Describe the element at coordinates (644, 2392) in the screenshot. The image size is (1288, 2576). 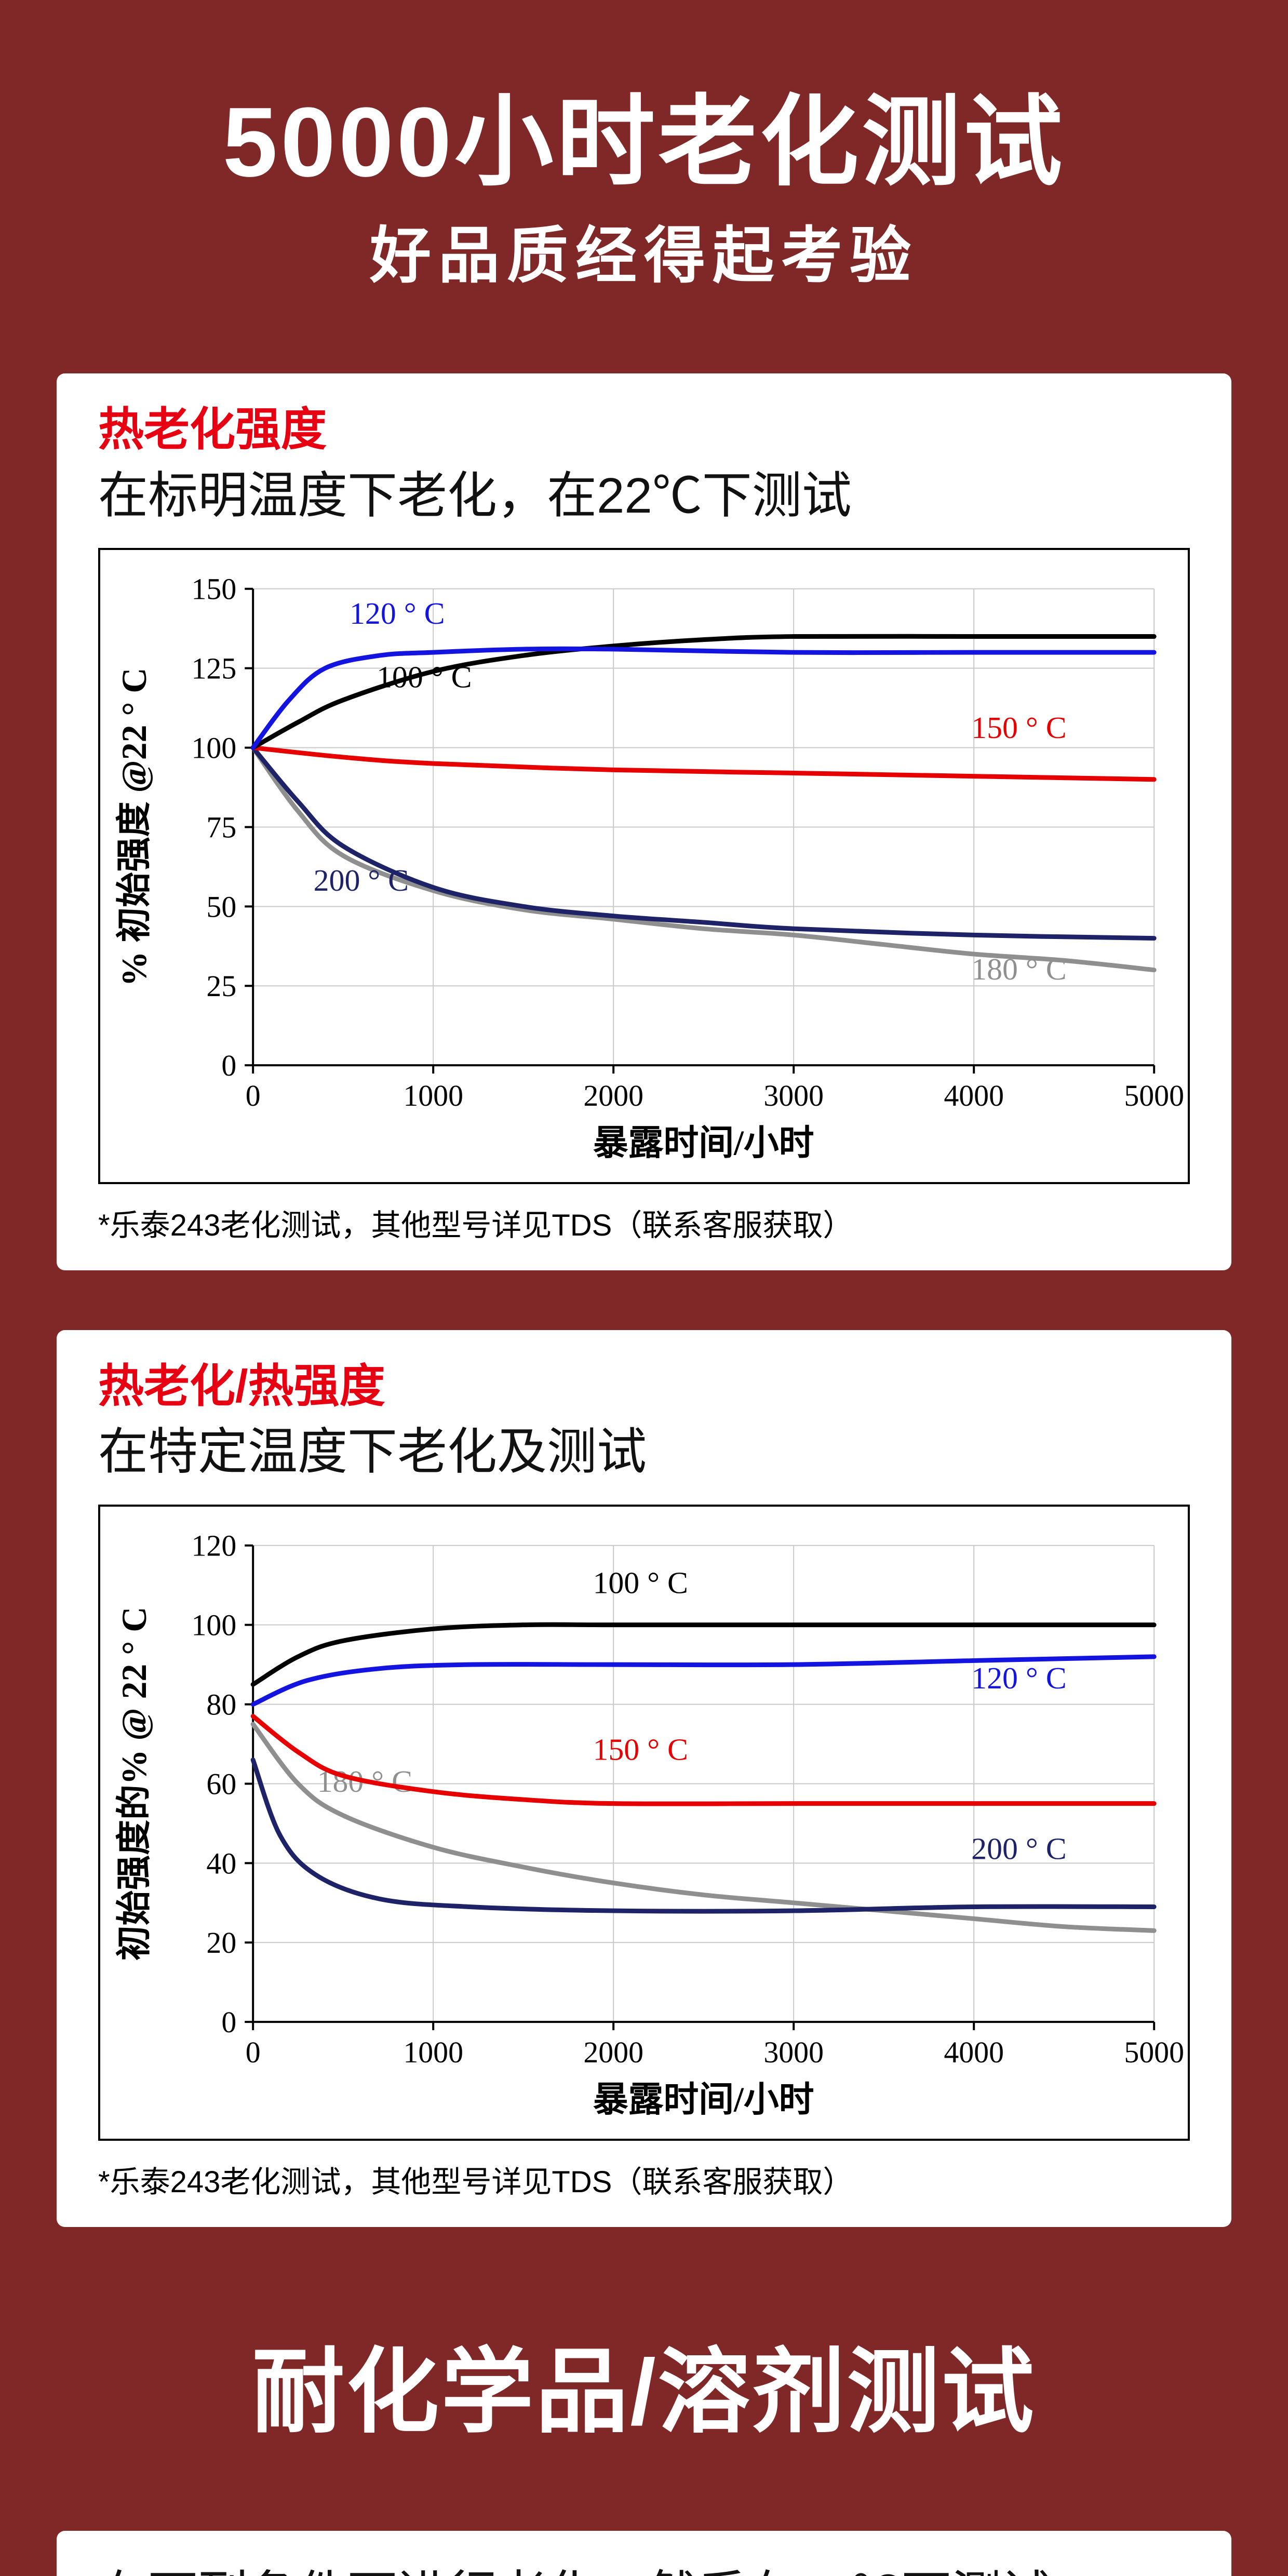
I see `chemical-resistance-title: 耐化学品/溶剂测试` at that location.